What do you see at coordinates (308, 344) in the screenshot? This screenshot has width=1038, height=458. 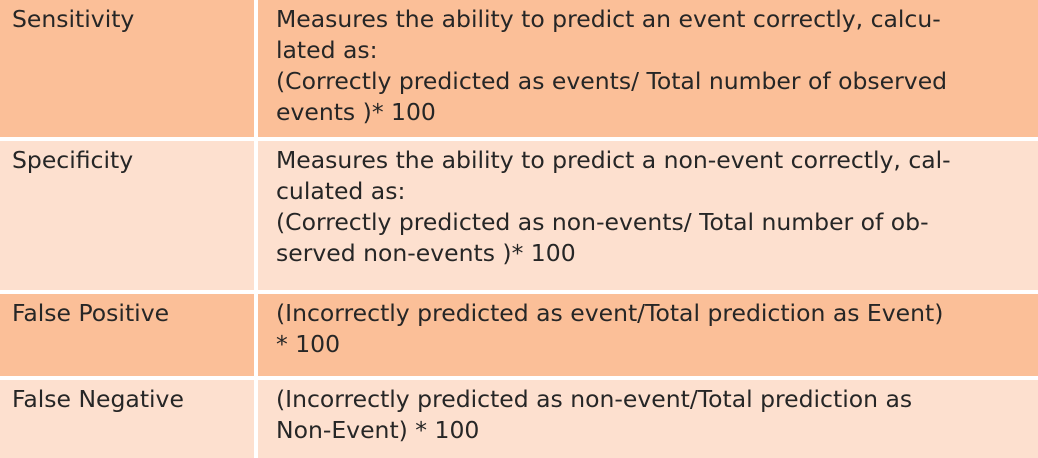 I see `definition-line: * 100` at bounding box center [308, 344].